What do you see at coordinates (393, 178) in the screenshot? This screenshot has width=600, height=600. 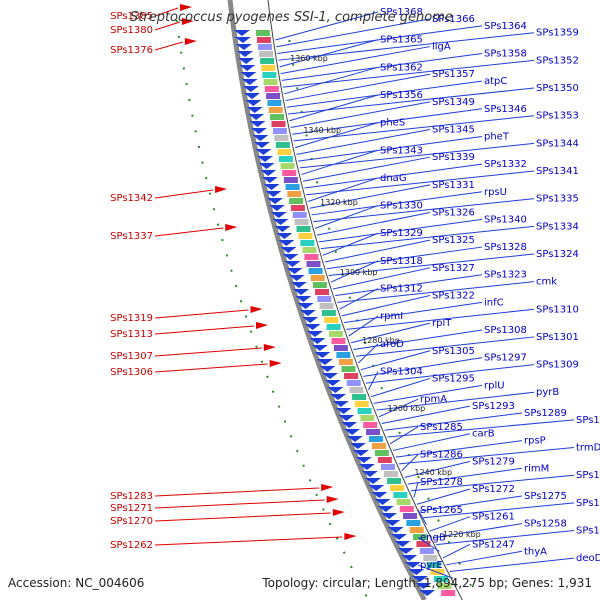 I see `plus-gene-label: dnaG` at bounding box center [393, 178].